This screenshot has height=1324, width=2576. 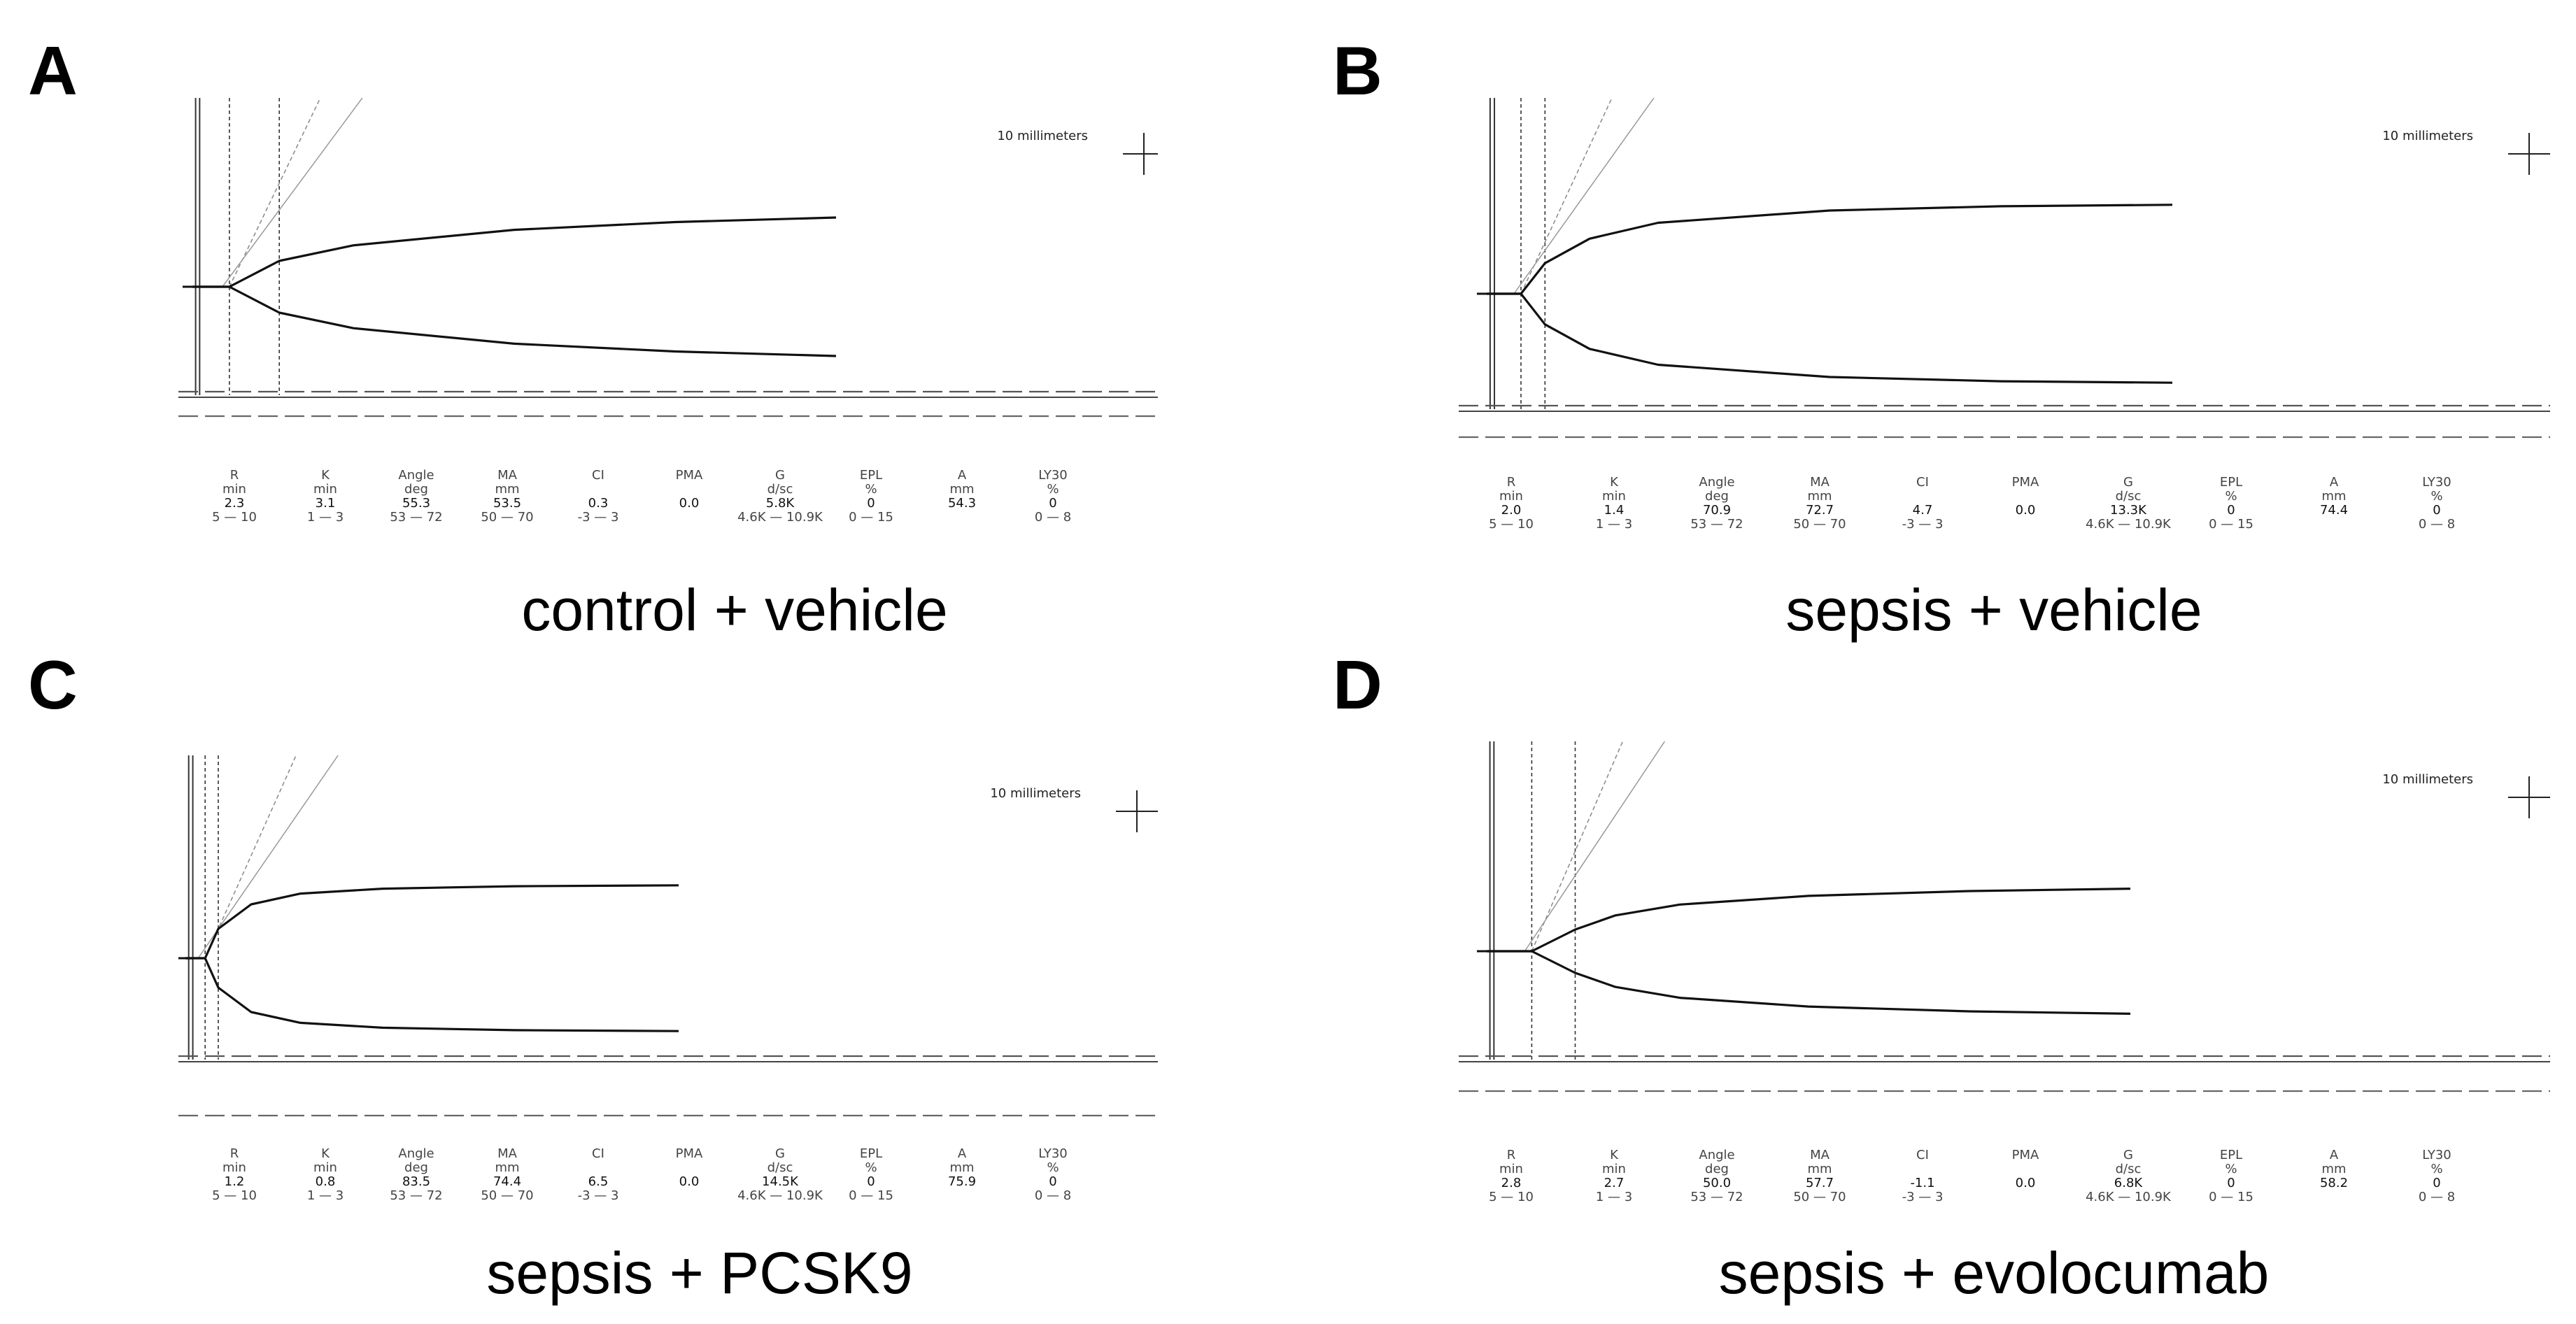 What do you see at coordinates (2334, 510) in the screenshot?
I see `param-value: 74.4` at bounding box center [2334, 510].